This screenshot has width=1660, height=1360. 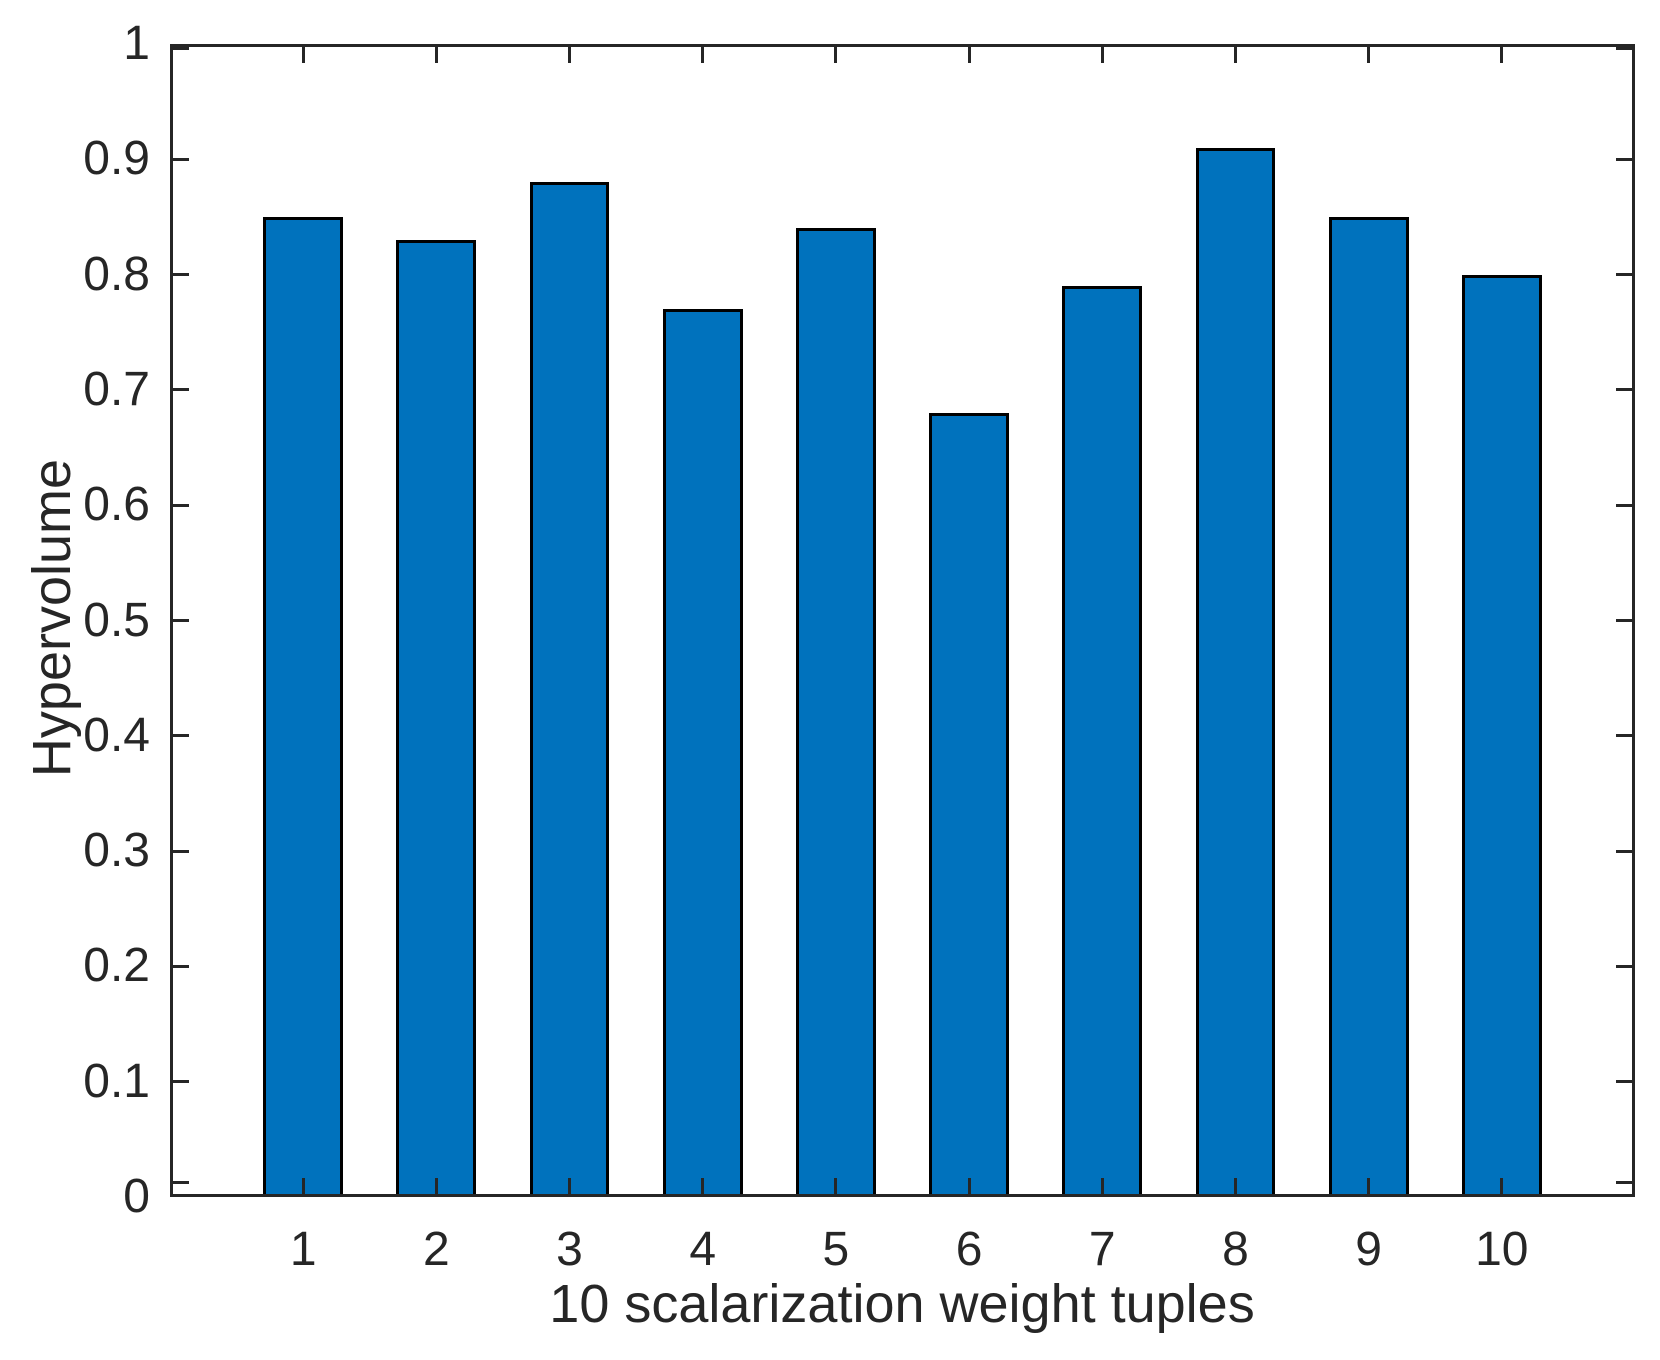 I want to click on y-tick-label-0: 0, so click(x=136, y=1196).